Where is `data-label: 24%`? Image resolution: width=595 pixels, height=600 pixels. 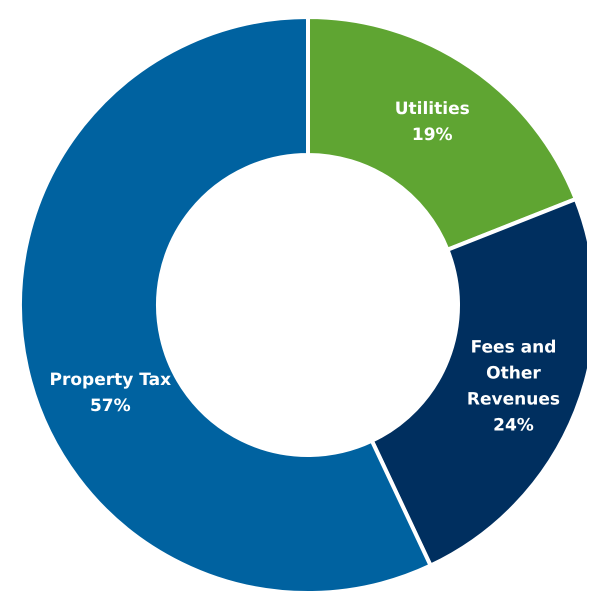
data-label: 24% is located at coordinates (513, 425).